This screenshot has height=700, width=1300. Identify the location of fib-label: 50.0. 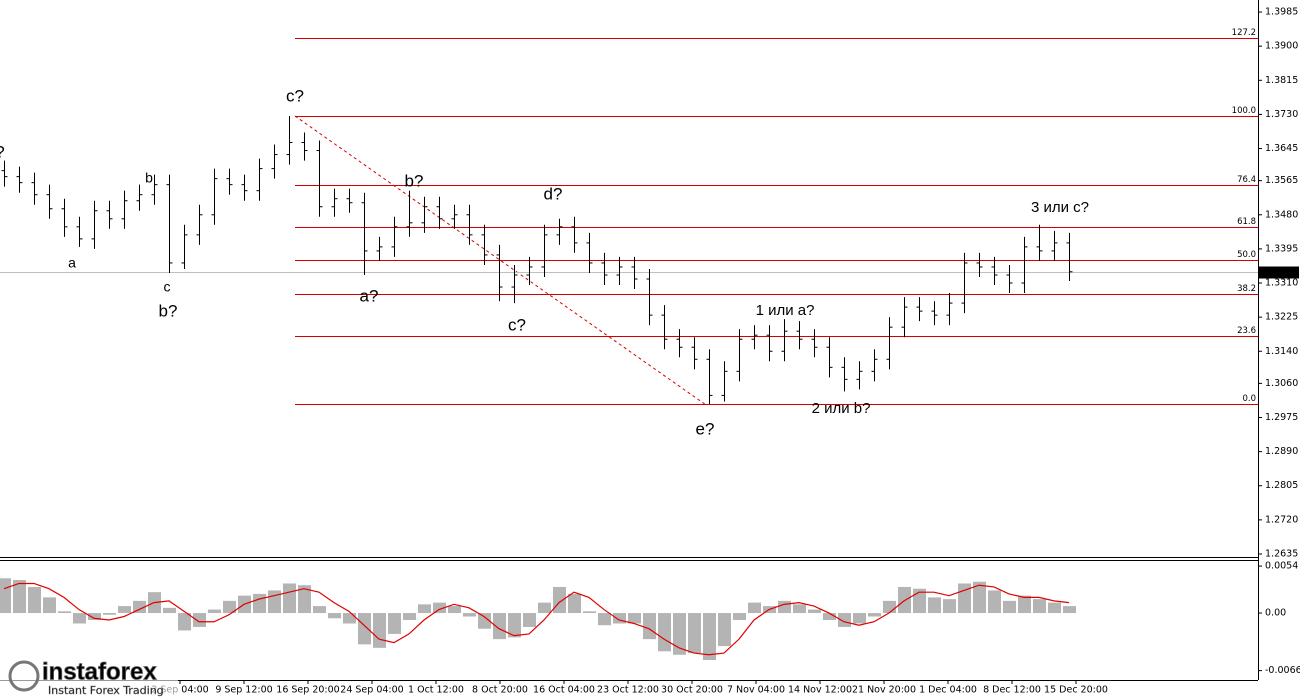
(1246, 255).